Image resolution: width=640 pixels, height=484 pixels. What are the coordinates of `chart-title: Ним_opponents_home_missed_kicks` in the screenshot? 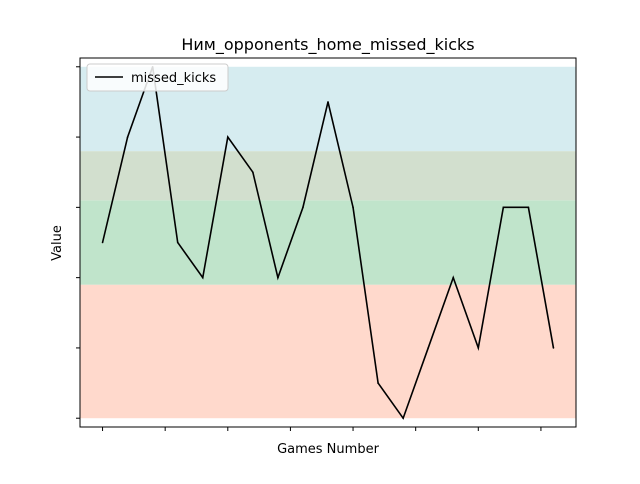 It's located at (327, 45).